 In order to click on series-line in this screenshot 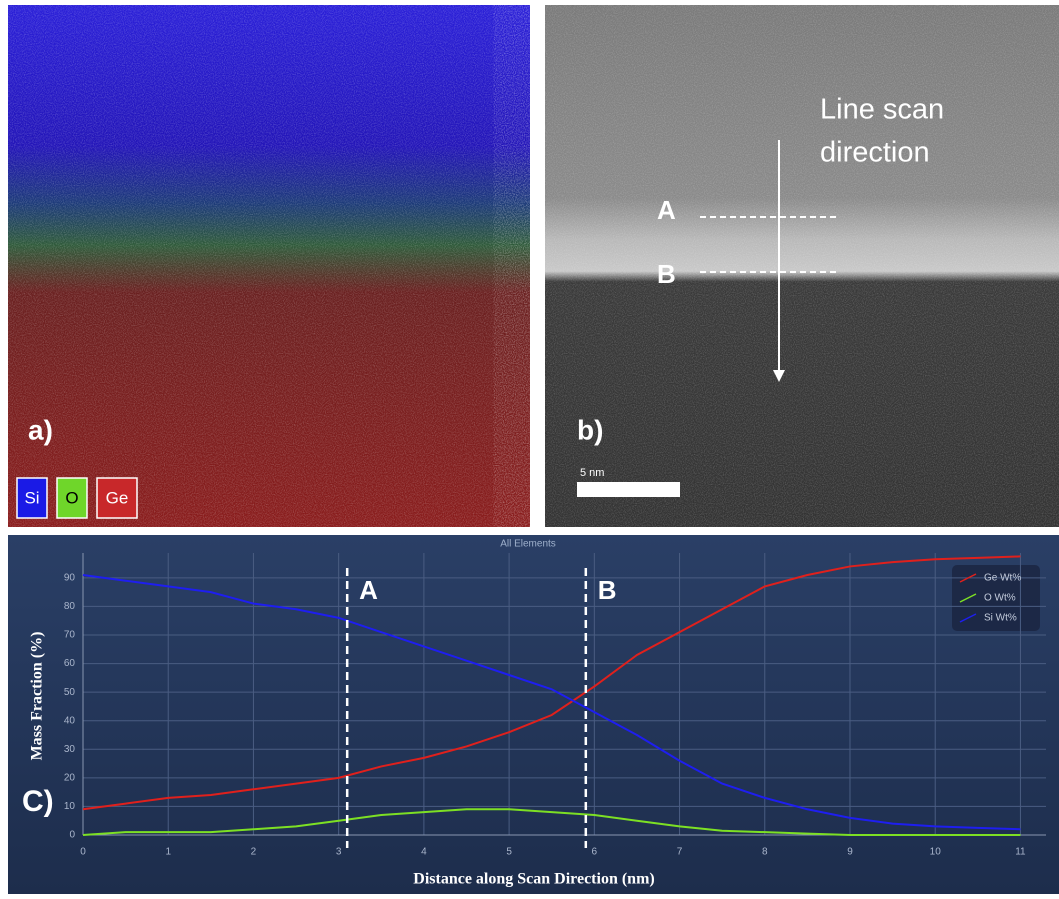, I will do `click(551, 822)`.